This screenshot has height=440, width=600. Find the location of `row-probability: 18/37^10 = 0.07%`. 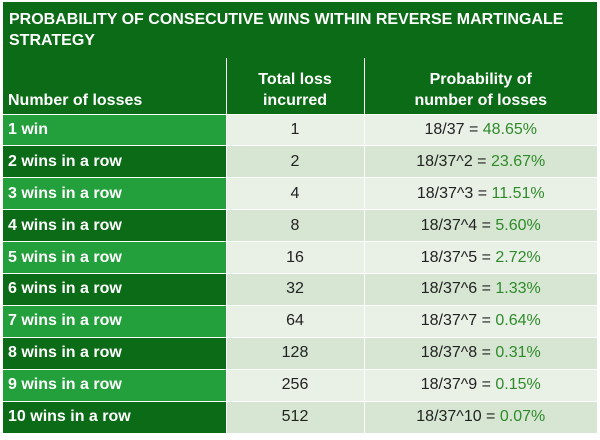

row-probability: 18/37^10 = 0.07% is located at coordinates (480, 416).